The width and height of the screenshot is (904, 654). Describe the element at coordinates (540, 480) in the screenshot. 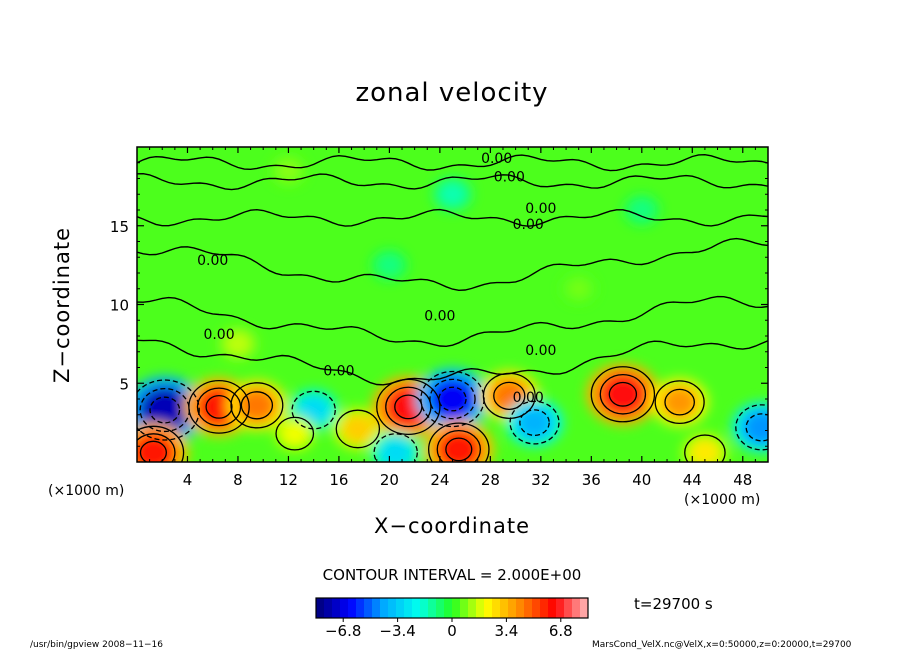

I see `x-tick-label: 32` at that location.